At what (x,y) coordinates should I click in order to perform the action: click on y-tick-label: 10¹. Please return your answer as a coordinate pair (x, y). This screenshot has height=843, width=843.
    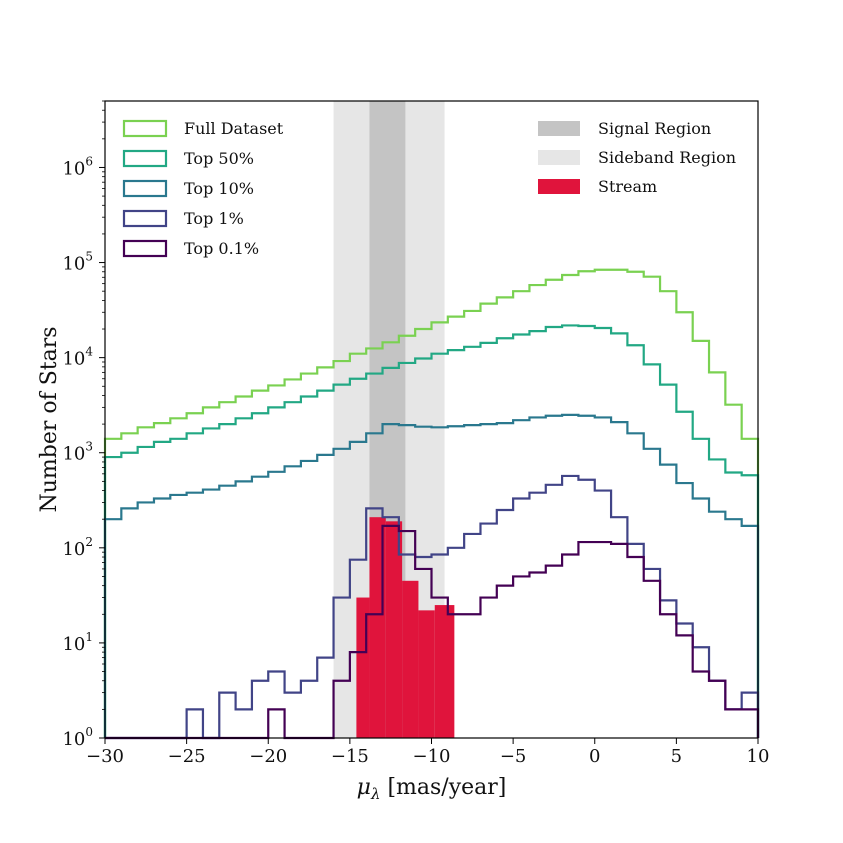
    Looking at the image, I should click on (77, 642).